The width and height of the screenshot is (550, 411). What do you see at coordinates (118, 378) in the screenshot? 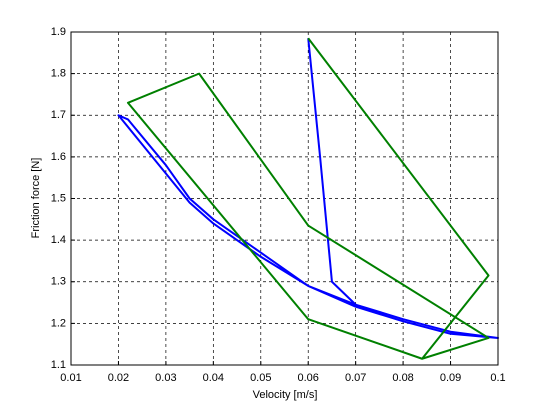
I see `x-tick-label: 0.02` at bounding box center [118, 378].